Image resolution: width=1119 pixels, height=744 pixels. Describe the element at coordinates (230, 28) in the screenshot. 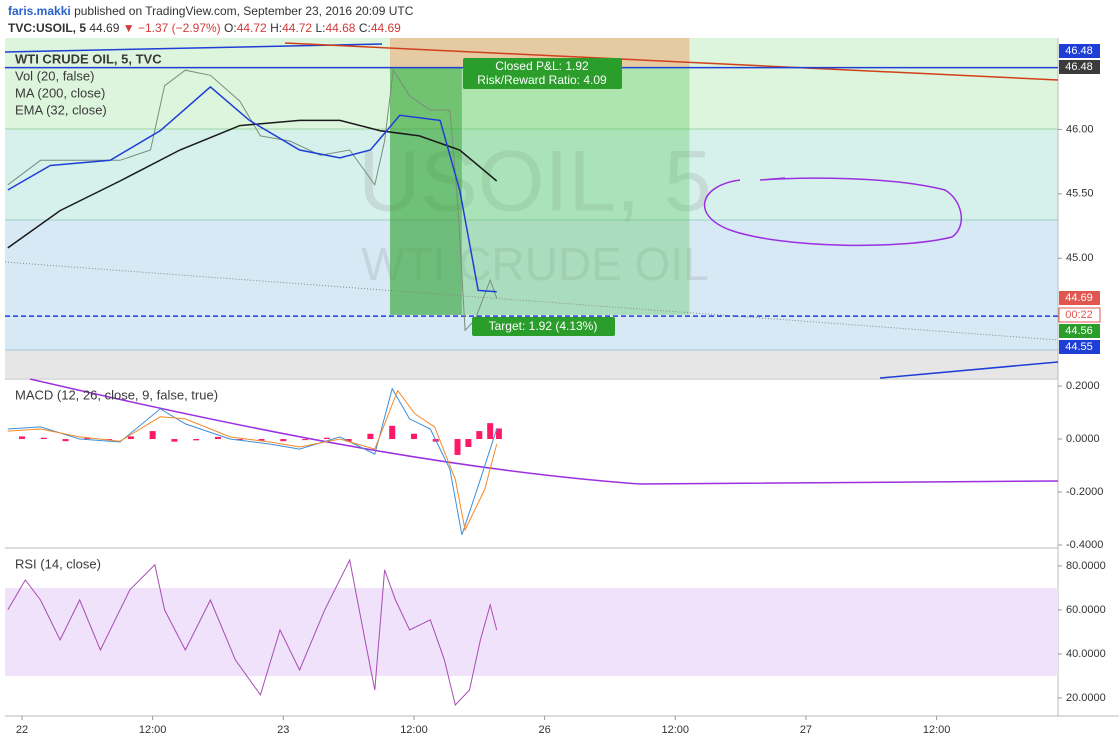

I see `ohlc-label: O:` at that location.